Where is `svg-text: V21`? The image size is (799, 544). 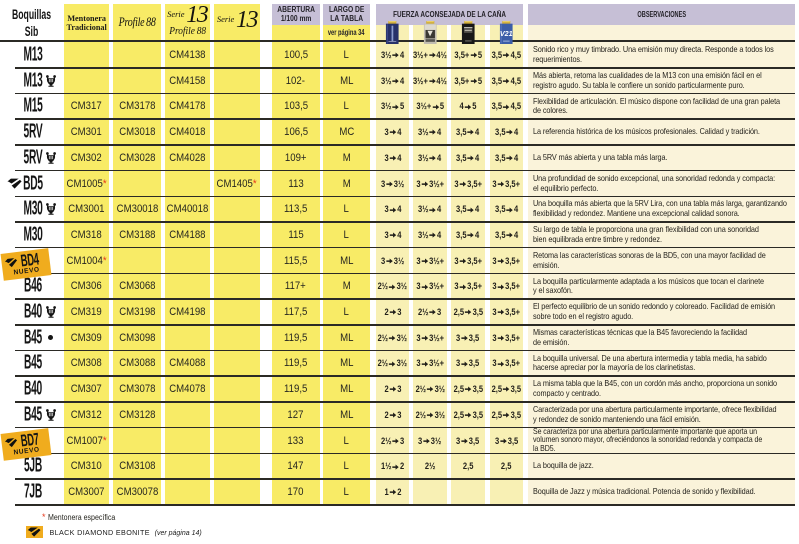 svg-text: V21 is located at coordinates (506, 34).